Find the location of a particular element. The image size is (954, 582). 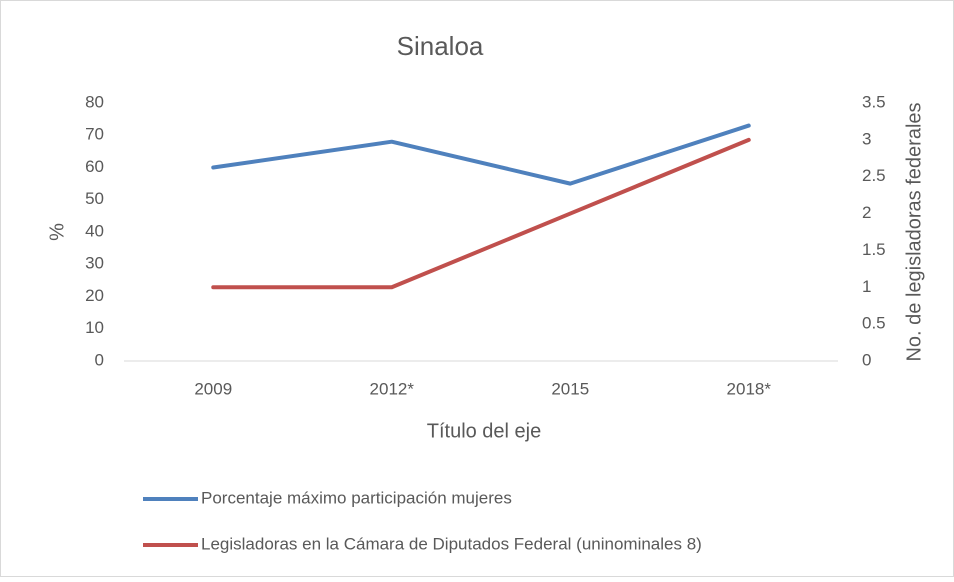

y-tick-label: 20 is located at coordinates (94, 295).